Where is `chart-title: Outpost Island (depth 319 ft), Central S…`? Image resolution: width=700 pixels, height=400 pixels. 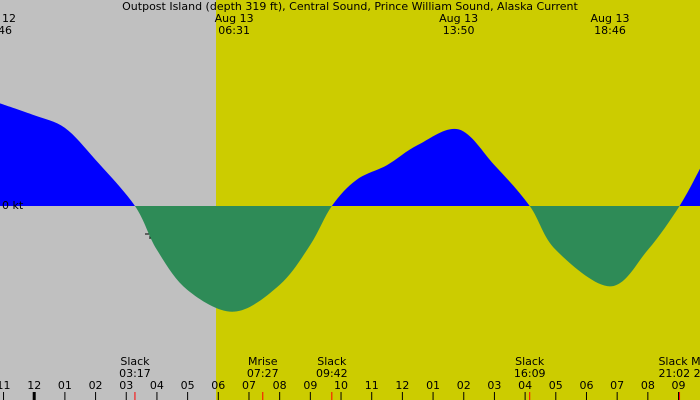
chart-title: Outpost Island (depth 319 ft), Central S… is located at coordinates (350, 6).